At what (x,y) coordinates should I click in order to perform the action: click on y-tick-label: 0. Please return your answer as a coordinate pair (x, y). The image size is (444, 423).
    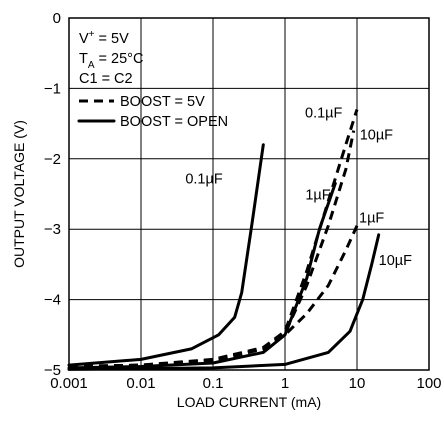
    Looking at the image, I should click on (57, 18).